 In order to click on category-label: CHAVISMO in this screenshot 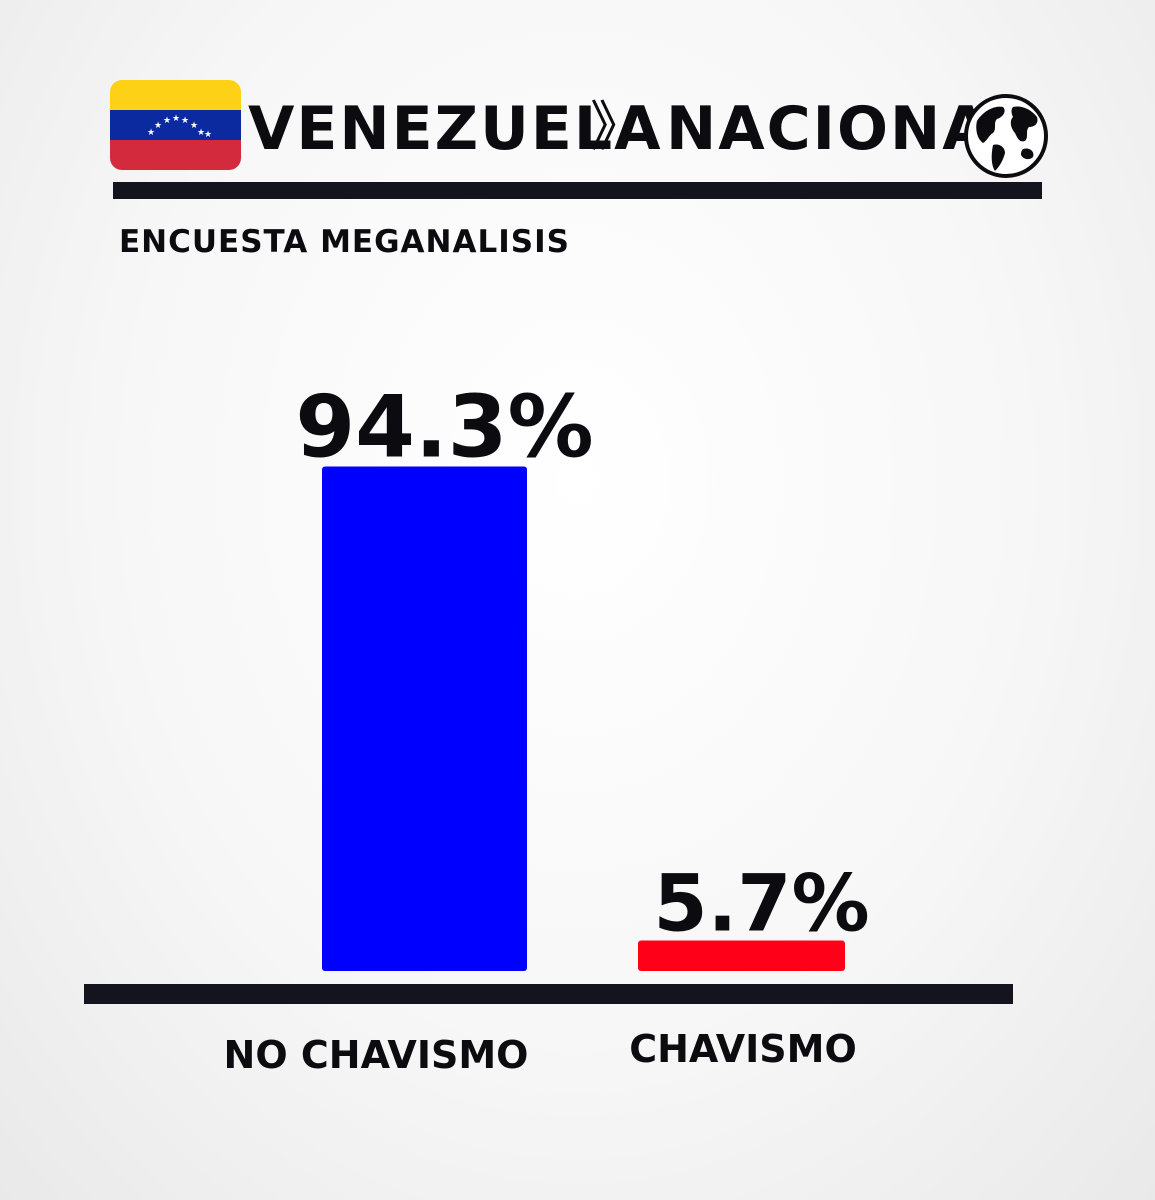, I will do `click(743, 1049)`.